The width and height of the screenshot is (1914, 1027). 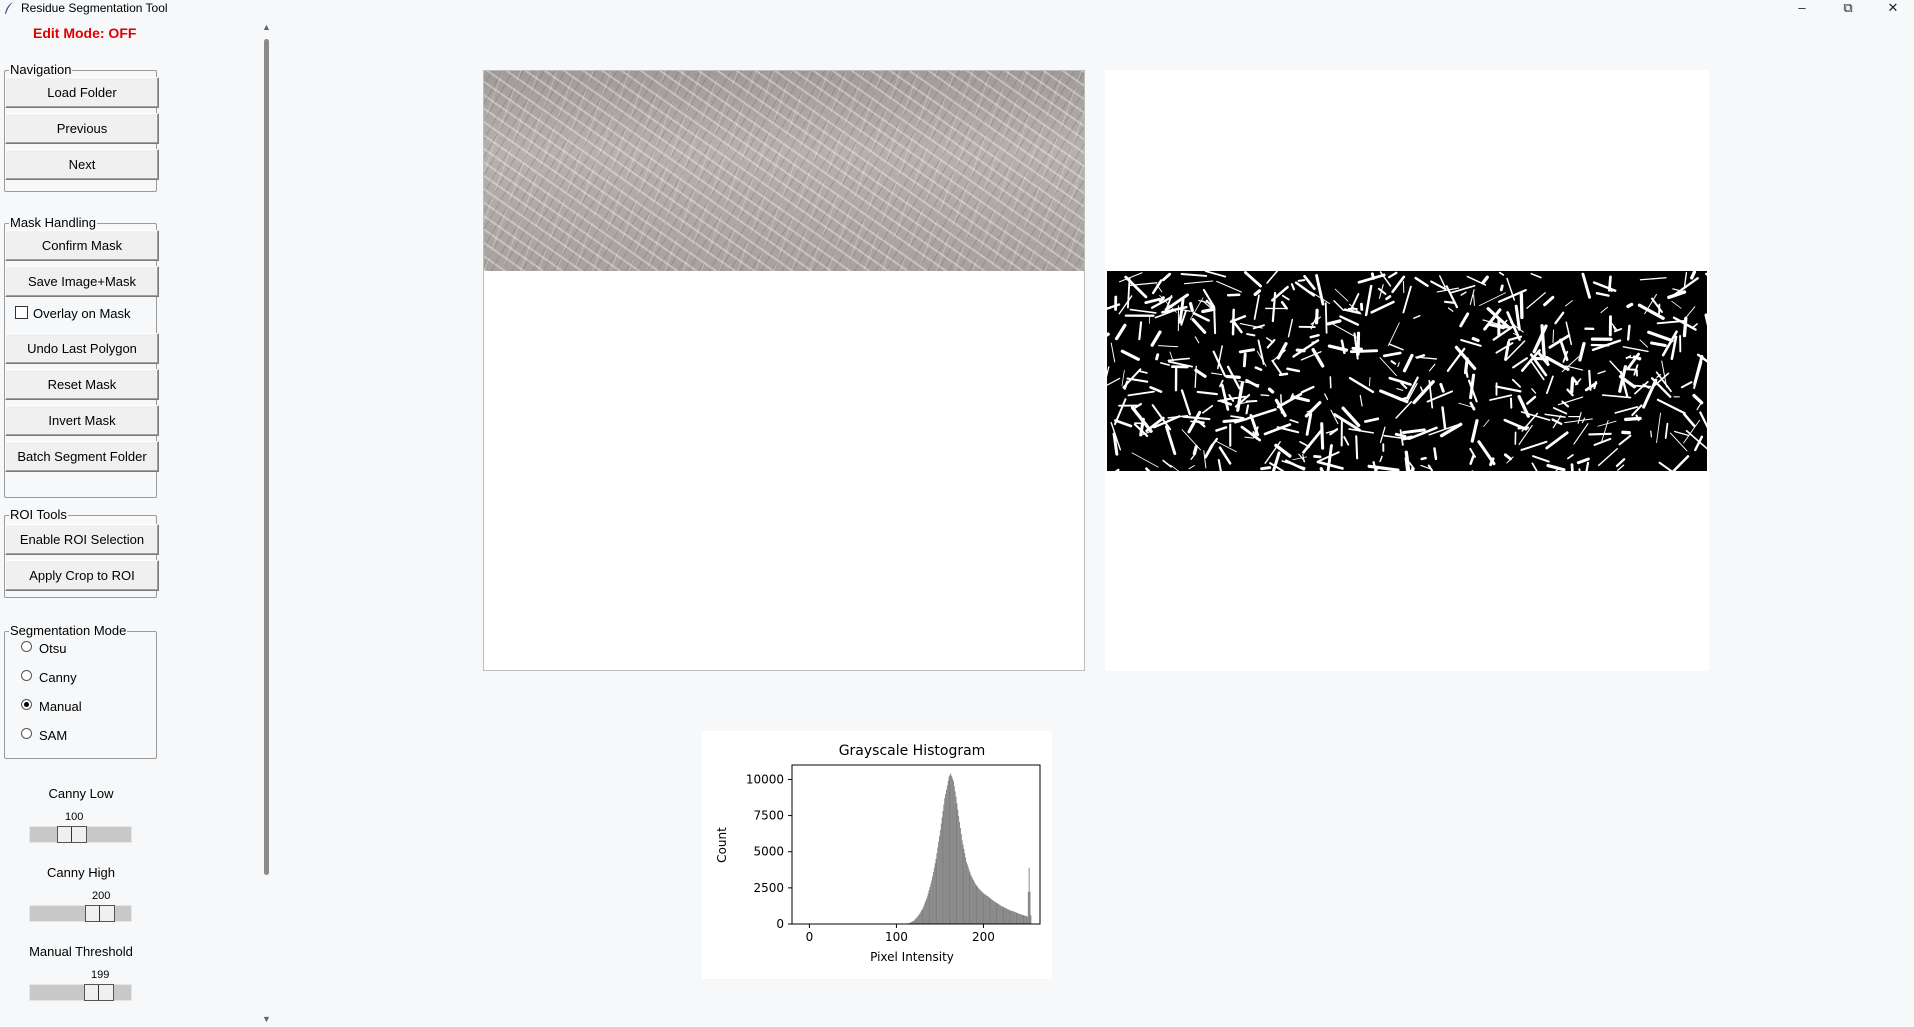 I want to click on manual-threshold-slider, so click(x=80, y=992).